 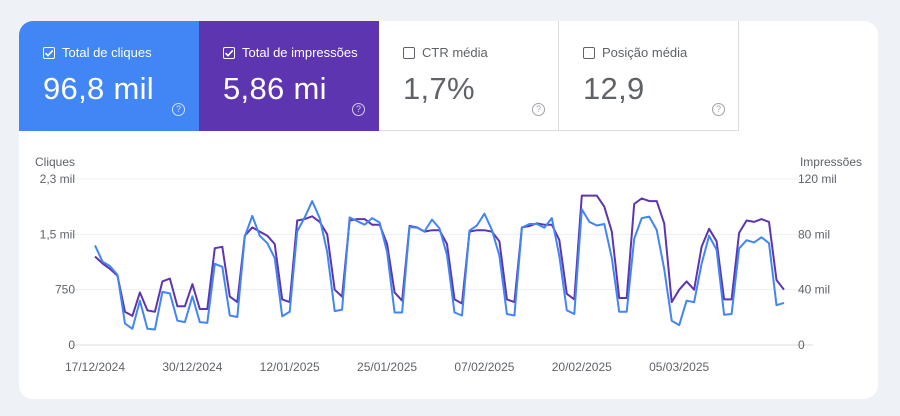 I want to click on x-tick-label: 17/12/2024, so click(x=95, y=367).